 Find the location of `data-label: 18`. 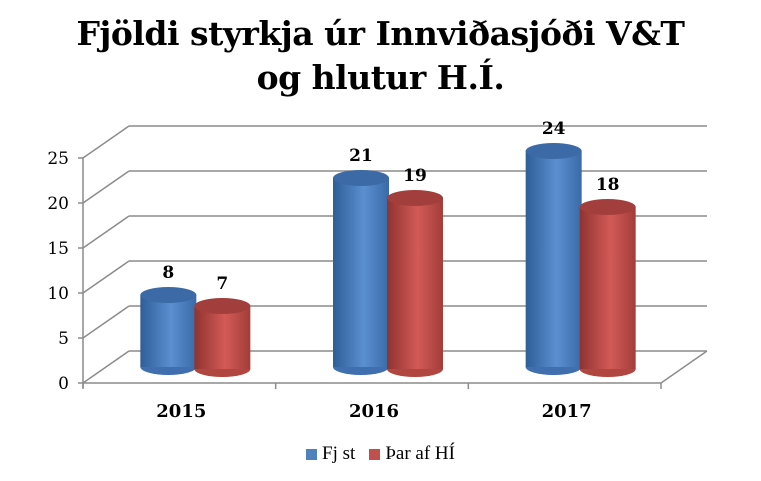

data-label: 18 is located at coordinates (608, 185).